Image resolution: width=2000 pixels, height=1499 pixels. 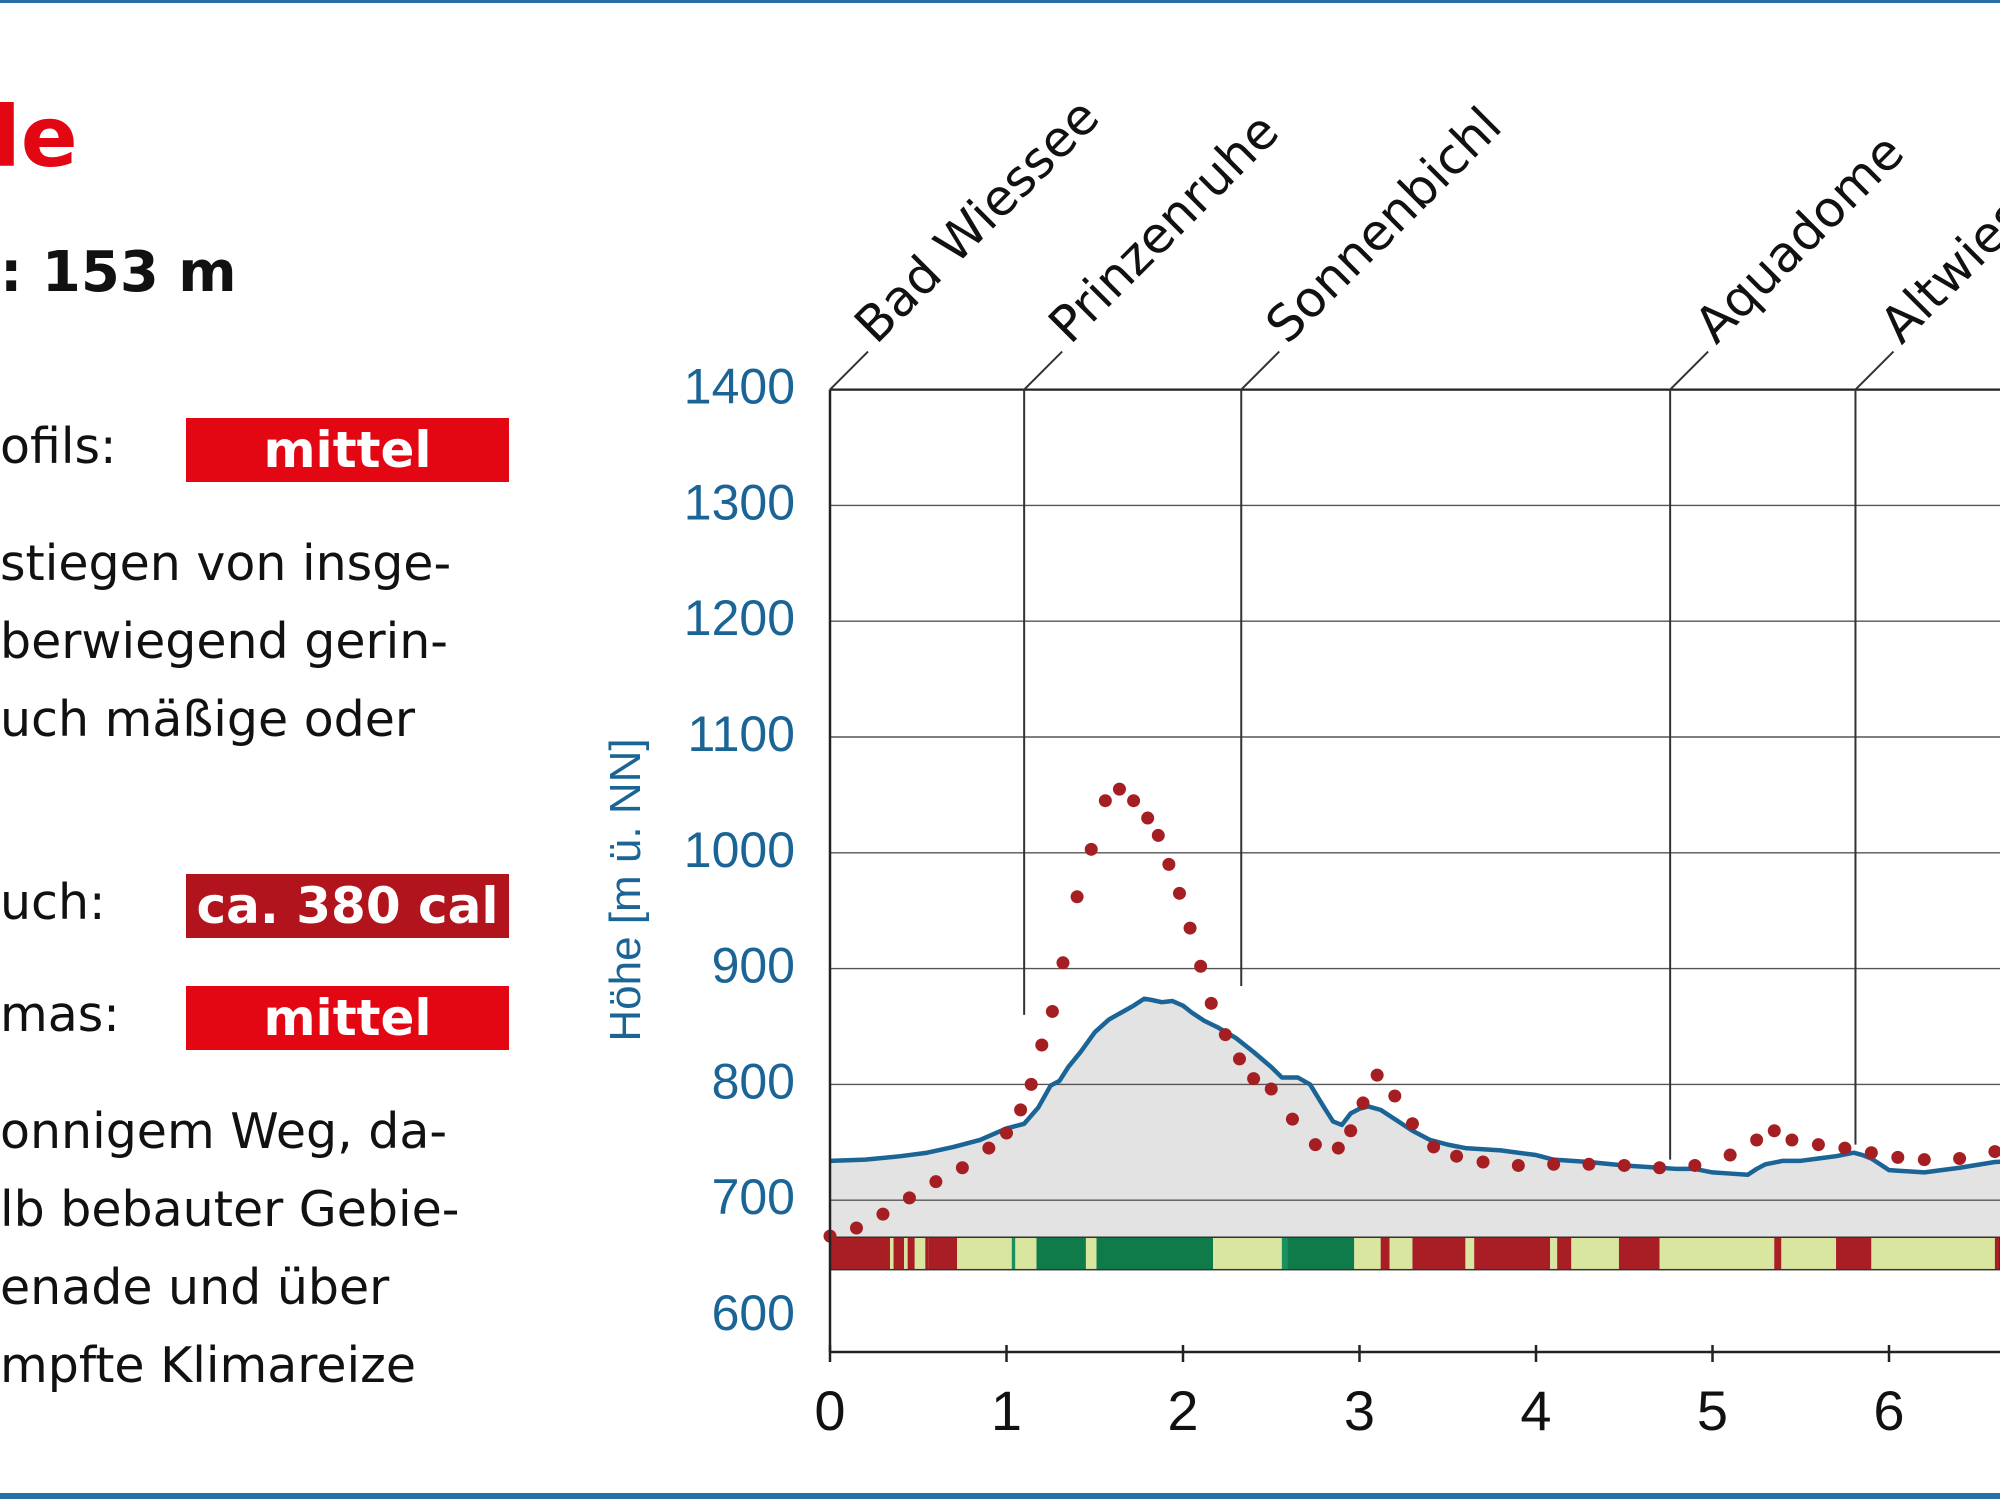 I want to click on place-label: Sonnenbichl, so click(x=1384, y=225).